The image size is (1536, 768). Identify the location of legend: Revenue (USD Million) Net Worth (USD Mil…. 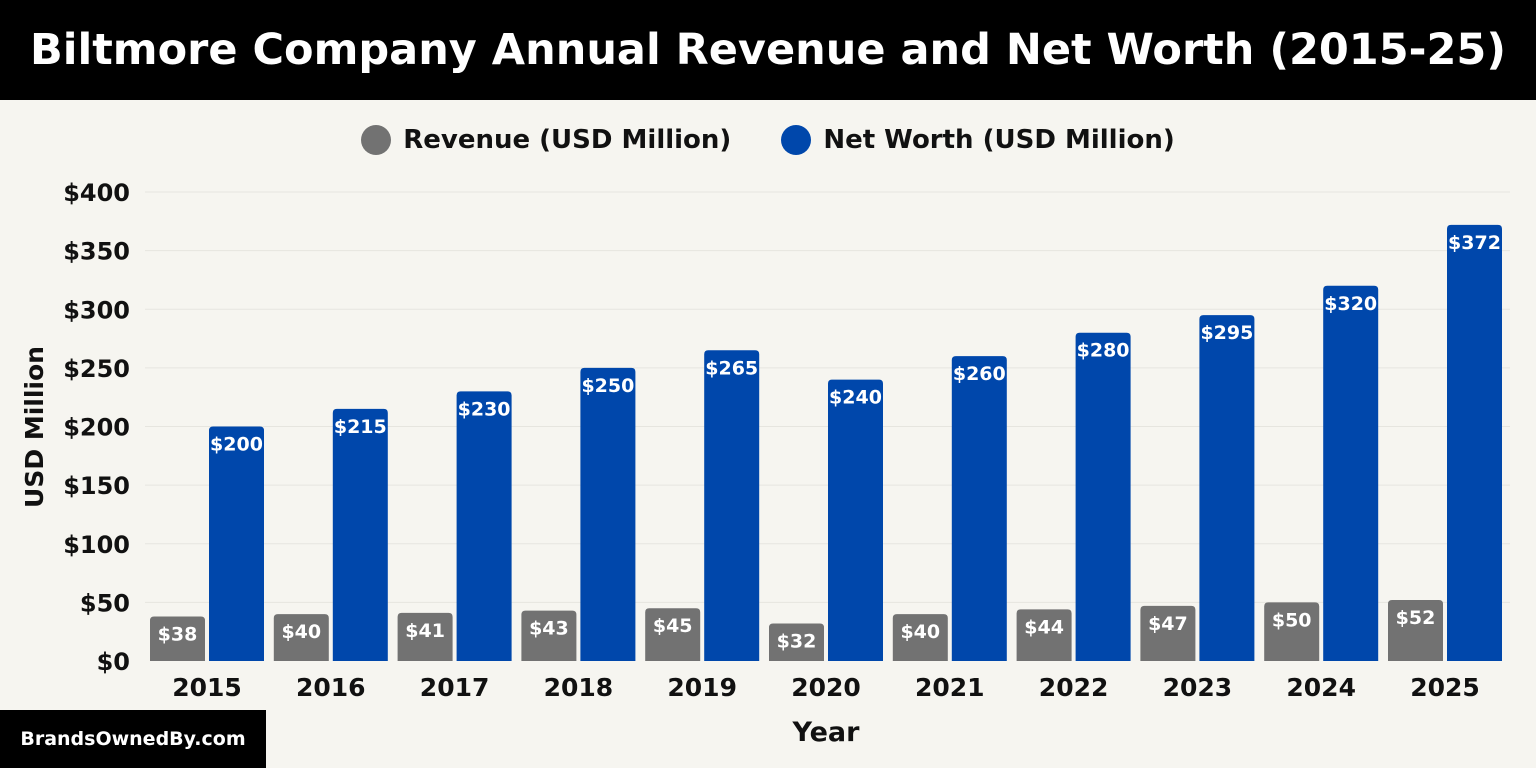
(768, 140).